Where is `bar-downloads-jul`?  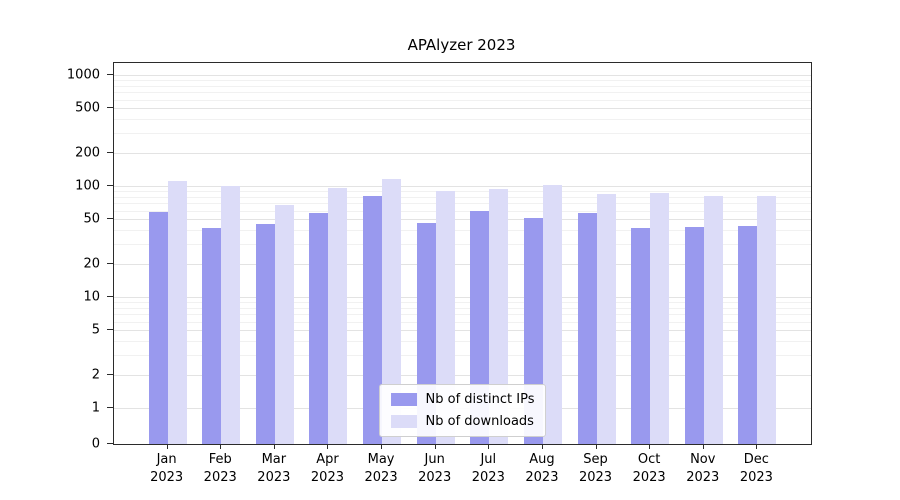
bar-downloads-jul is located at coordinates (499, 316).